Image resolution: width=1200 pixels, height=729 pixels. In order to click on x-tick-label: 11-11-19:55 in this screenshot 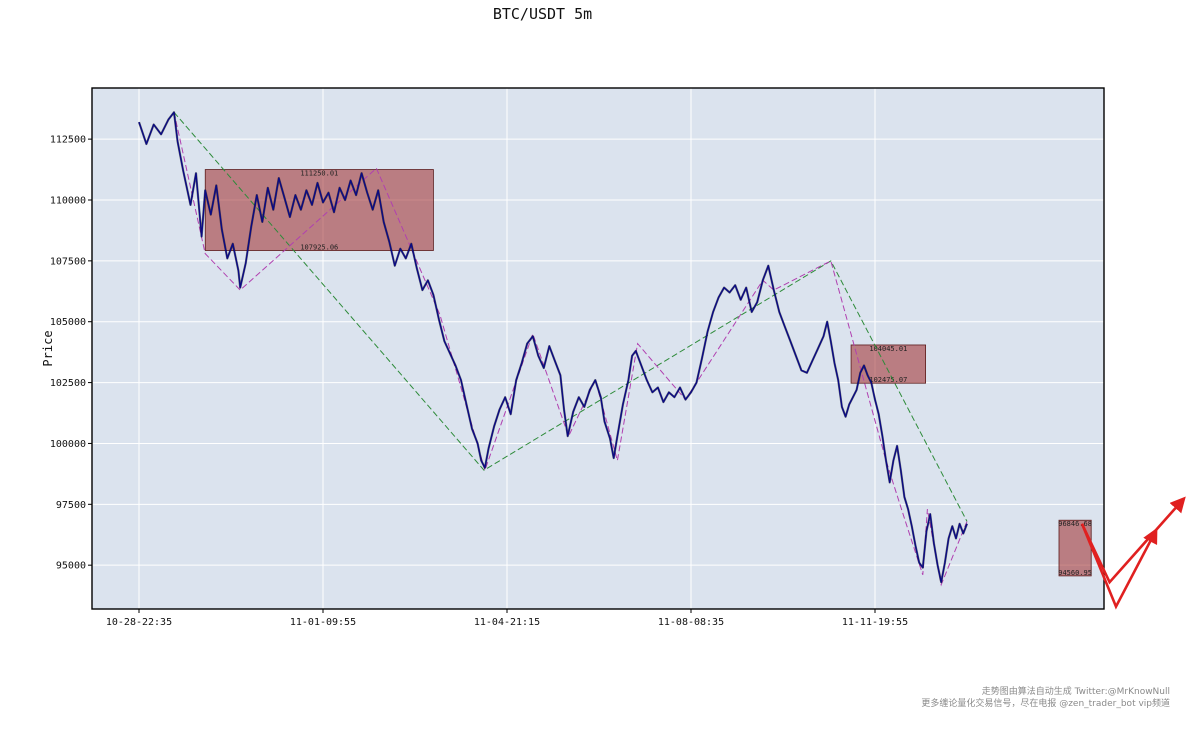, I will do `click(875, 622)`.